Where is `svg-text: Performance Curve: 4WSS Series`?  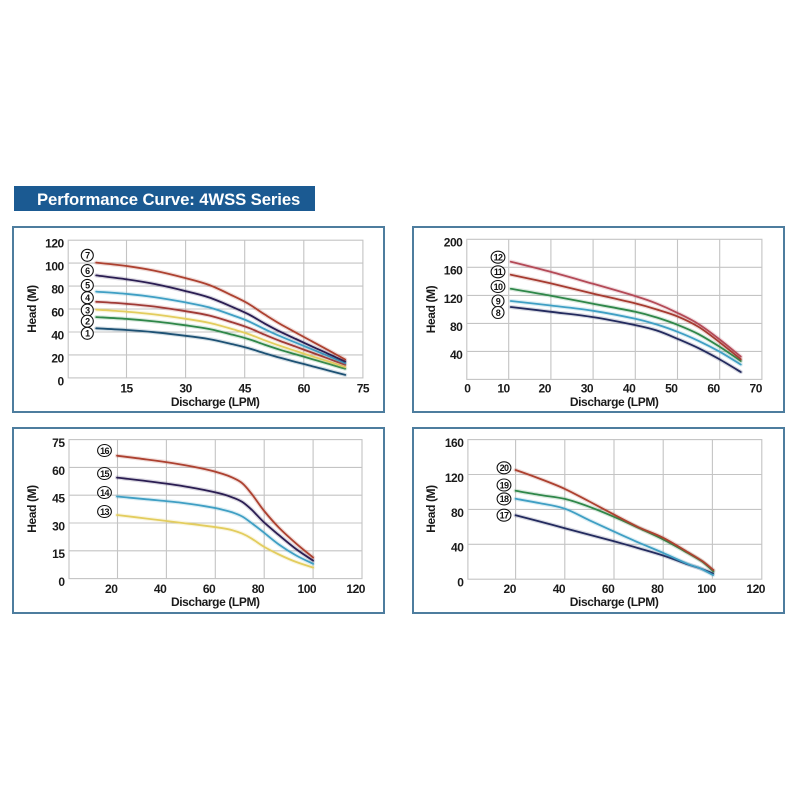 svg-text: Performance Curve: 4WSS Series is located at coordinates (168, 199).